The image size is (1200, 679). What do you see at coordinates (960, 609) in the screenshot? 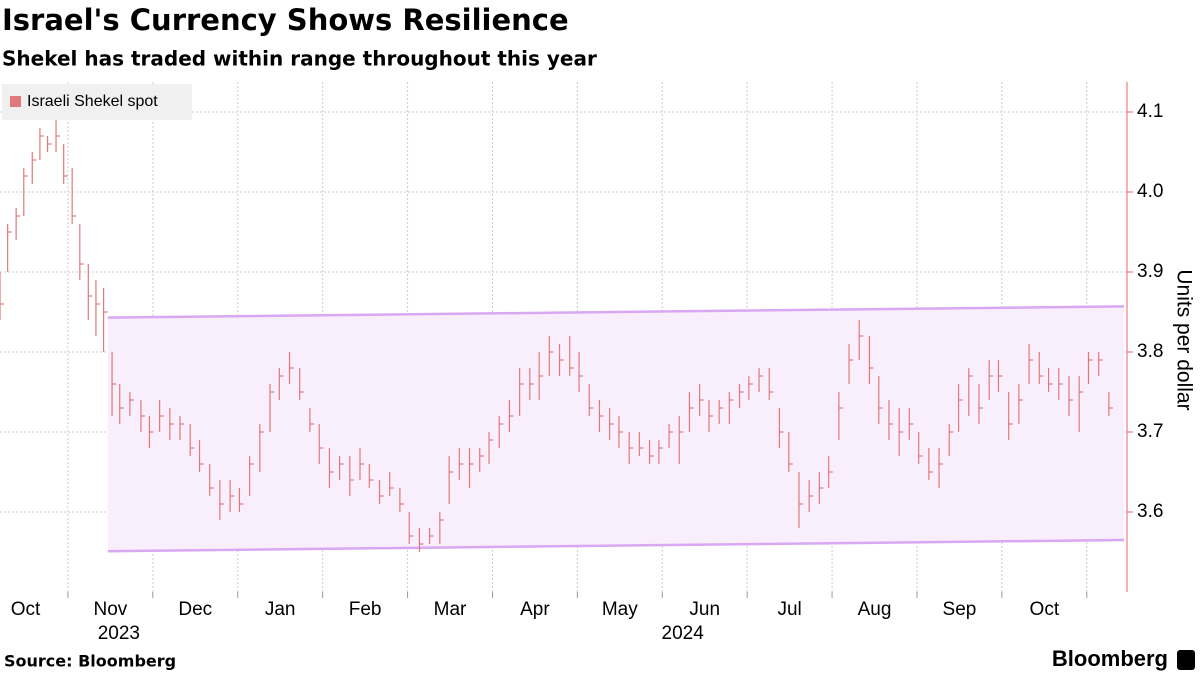
I see `x-tick-label: Sep` at bounding box center [960, 609].